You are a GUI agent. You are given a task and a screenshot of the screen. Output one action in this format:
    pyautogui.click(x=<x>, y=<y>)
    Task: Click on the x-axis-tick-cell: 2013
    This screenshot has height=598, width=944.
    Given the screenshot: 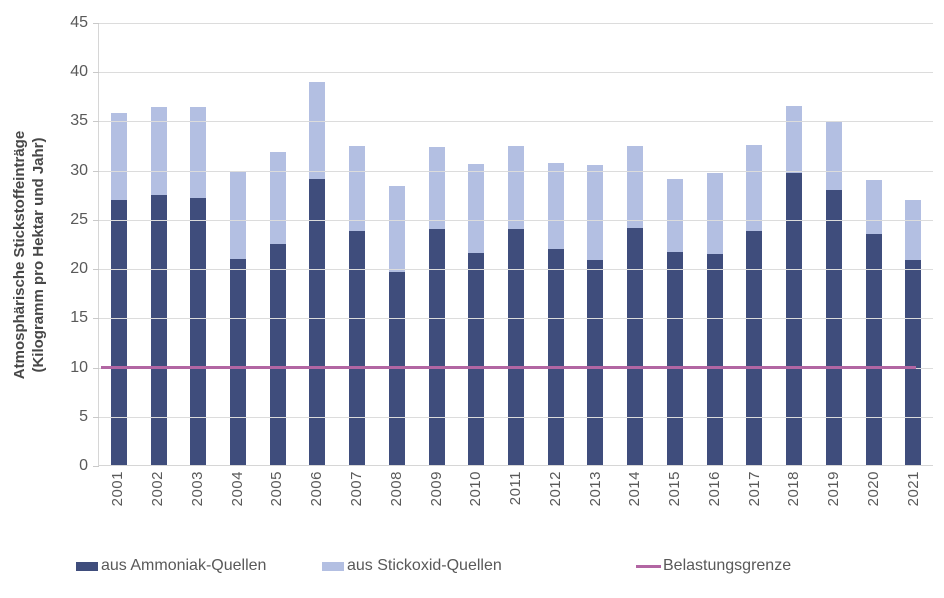 What is the action you would take?
    pyautogui.click(x=595, y=496)
    